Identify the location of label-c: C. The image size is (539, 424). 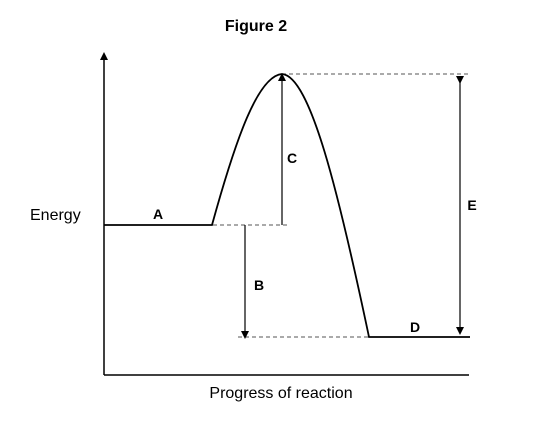
(292, 158).